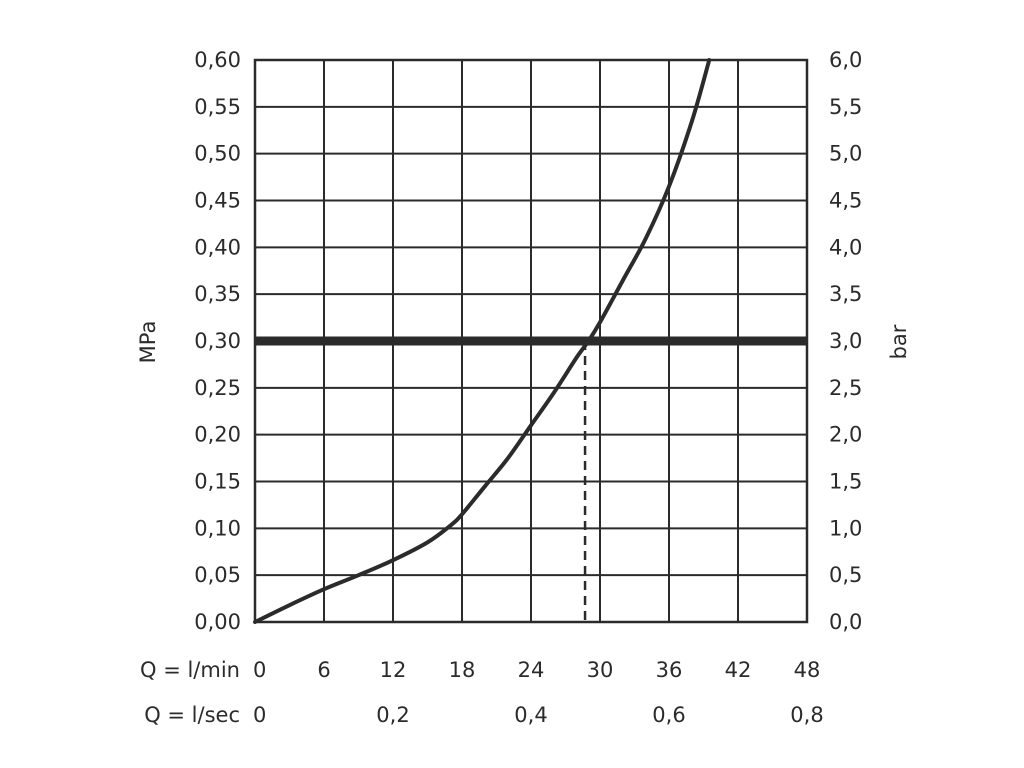 This screenshot has width=1024, height=768. I want to click on left-tick-label: 0,60, so click(217, 60).